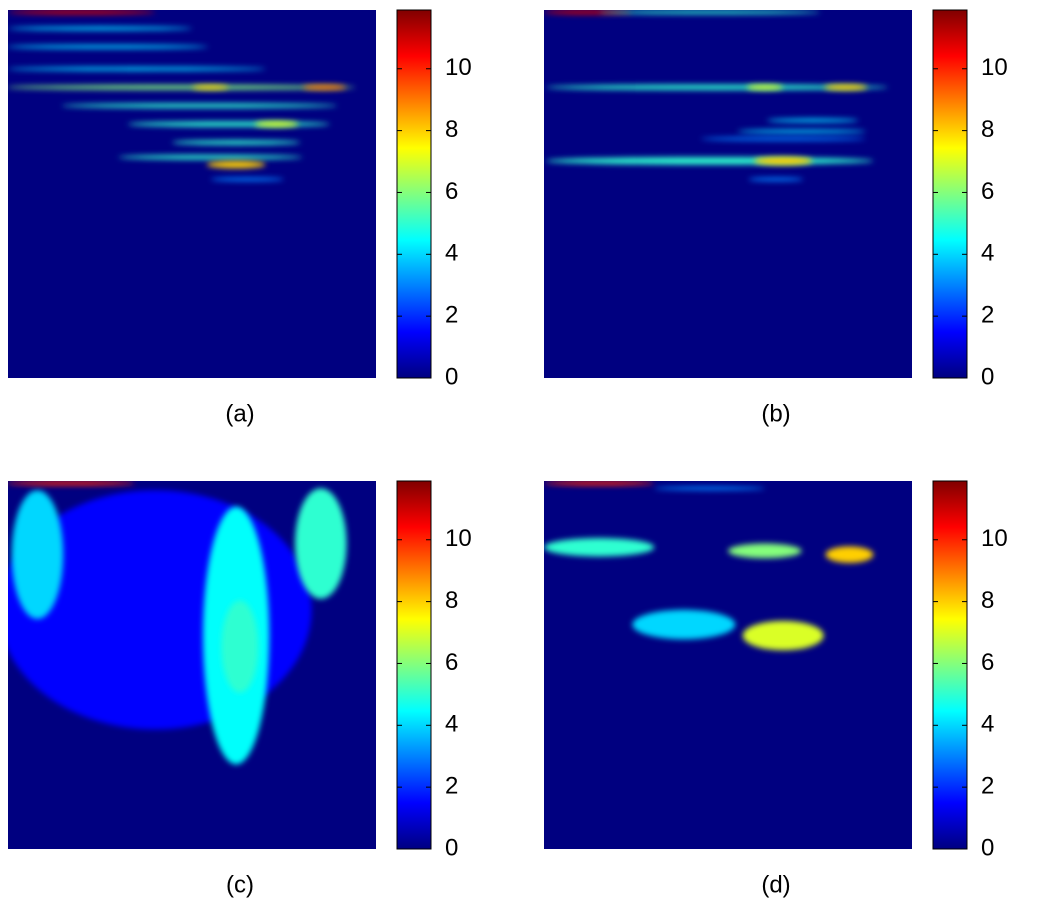  What do you see at coordinates (239, 413) in the screenshot?
I see `panel-caption: (a)` at bounding box center [239, 413].